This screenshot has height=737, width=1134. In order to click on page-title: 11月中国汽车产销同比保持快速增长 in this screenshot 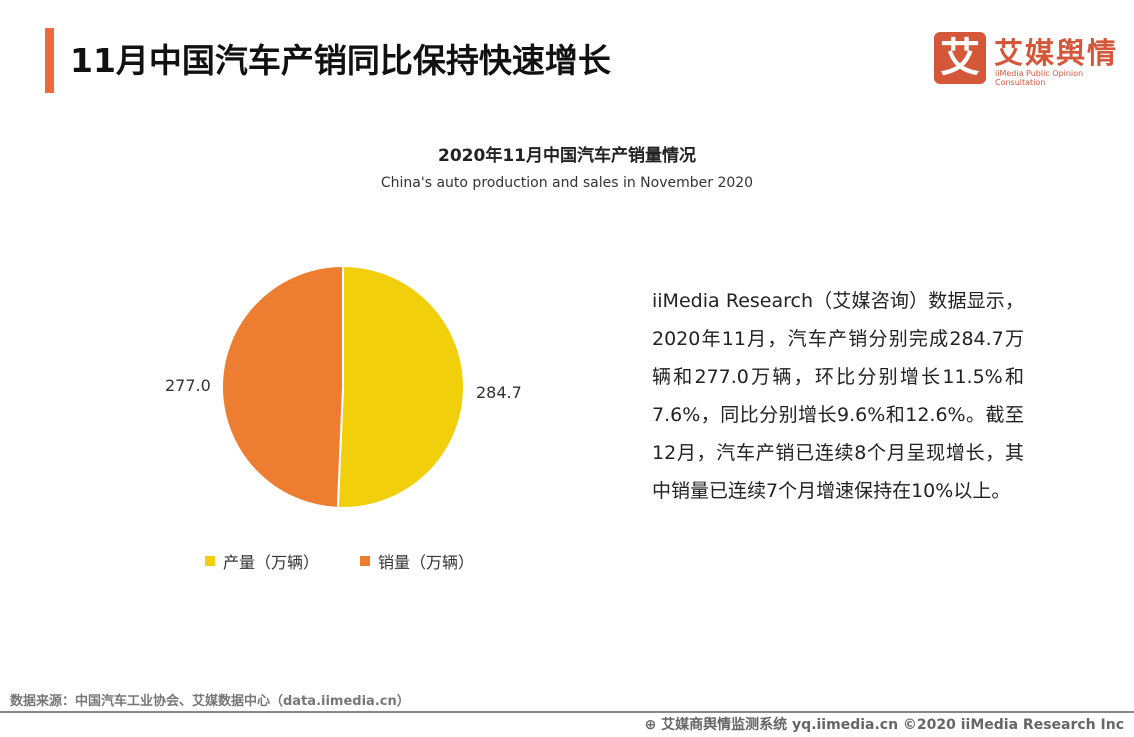, I will do `click(340, 60)`.